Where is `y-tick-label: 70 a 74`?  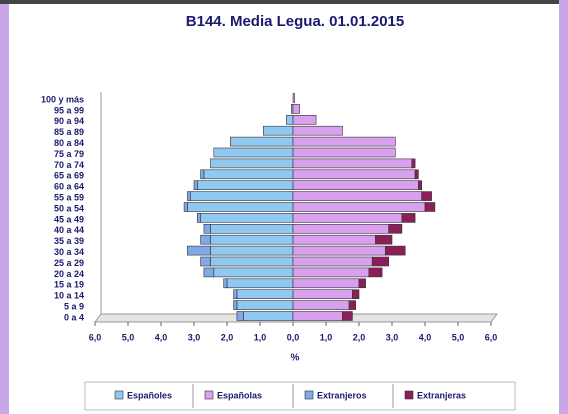 y-tick-label: 70 a 74 is located at coordinates (69, 165).